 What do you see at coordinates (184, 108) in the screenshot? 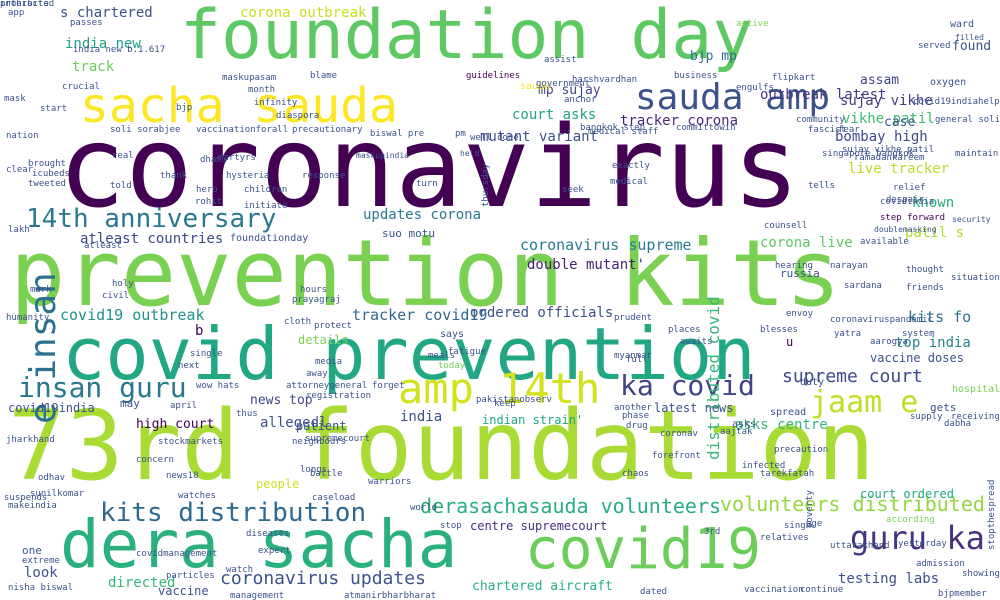
I see `word-bjp: bjp` at bounding box center [184, 108].